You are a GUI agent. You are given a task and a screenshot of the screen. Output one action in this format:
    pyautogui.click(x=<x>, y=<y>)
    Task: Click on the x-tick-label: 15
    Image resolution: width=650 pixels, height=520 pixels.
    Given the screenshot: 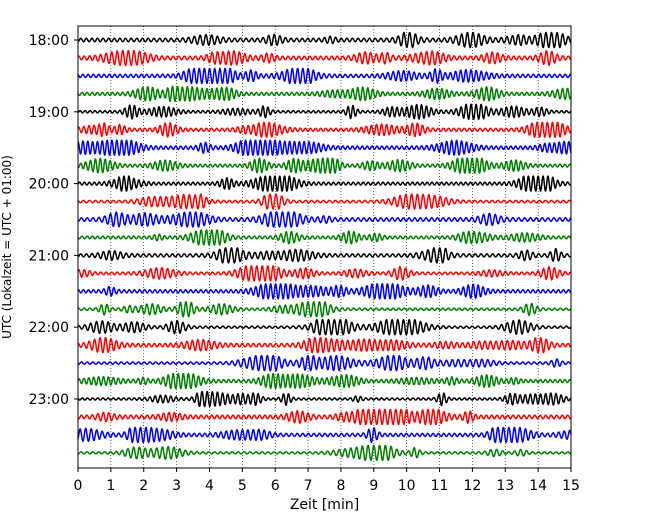 What is the action you would take?
    pyautogui.click(x=571, y=486)
    